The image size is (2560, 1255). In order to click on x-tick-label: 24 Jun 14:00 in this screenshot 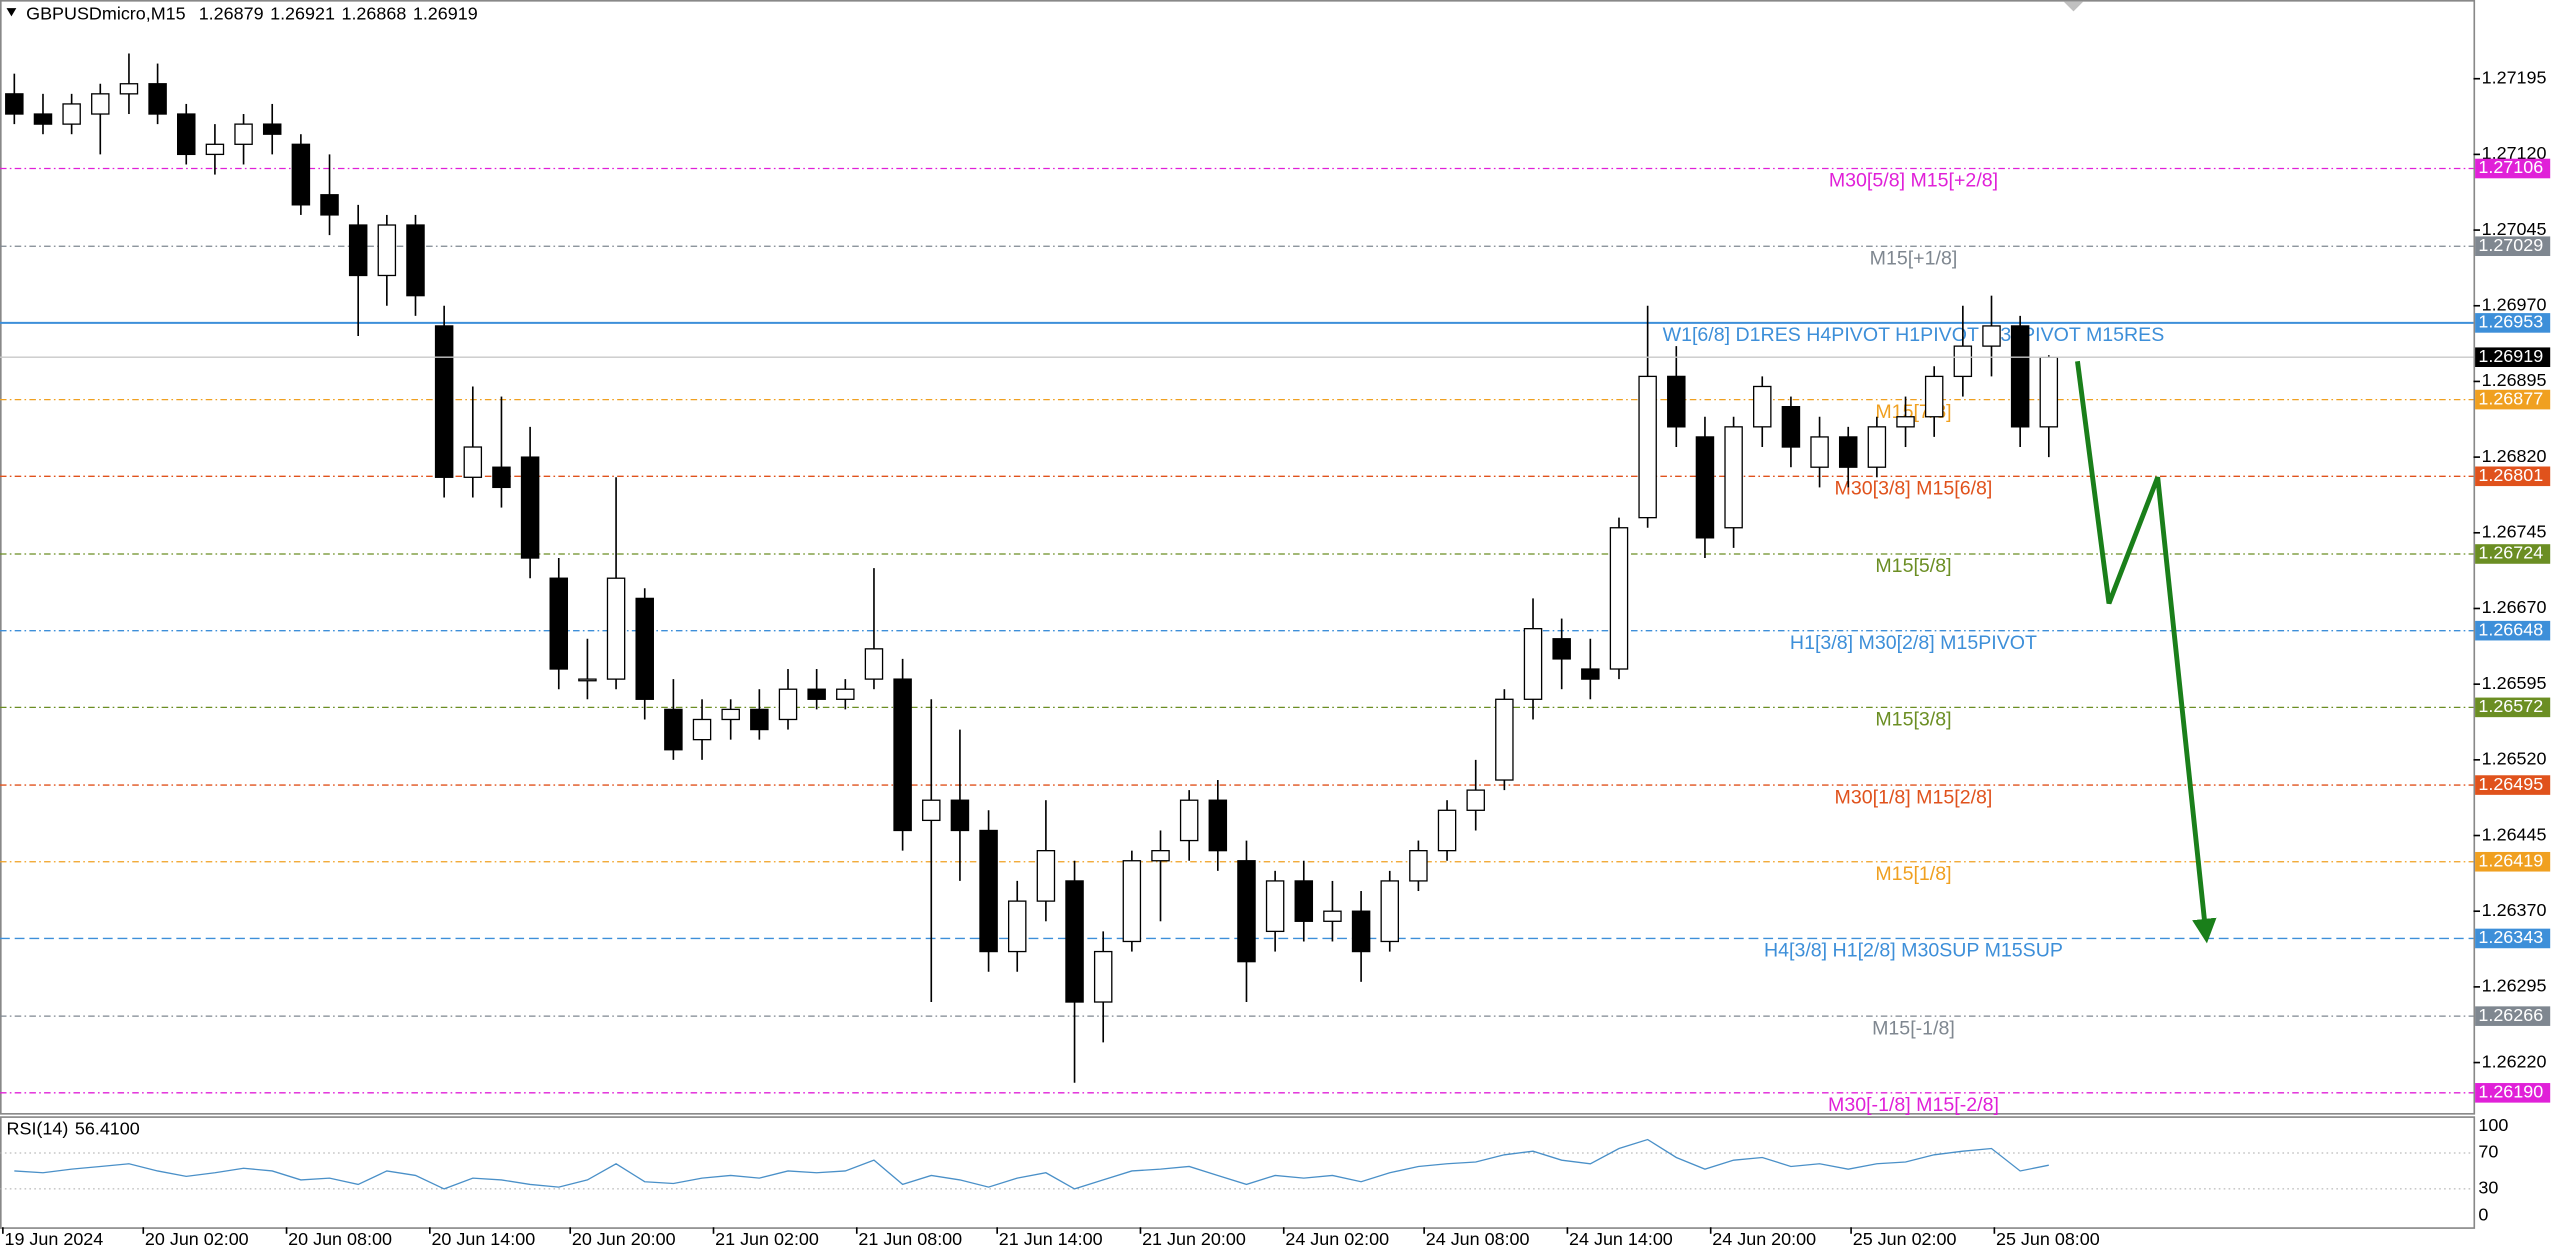, I will do `click(1621, 1239)`.